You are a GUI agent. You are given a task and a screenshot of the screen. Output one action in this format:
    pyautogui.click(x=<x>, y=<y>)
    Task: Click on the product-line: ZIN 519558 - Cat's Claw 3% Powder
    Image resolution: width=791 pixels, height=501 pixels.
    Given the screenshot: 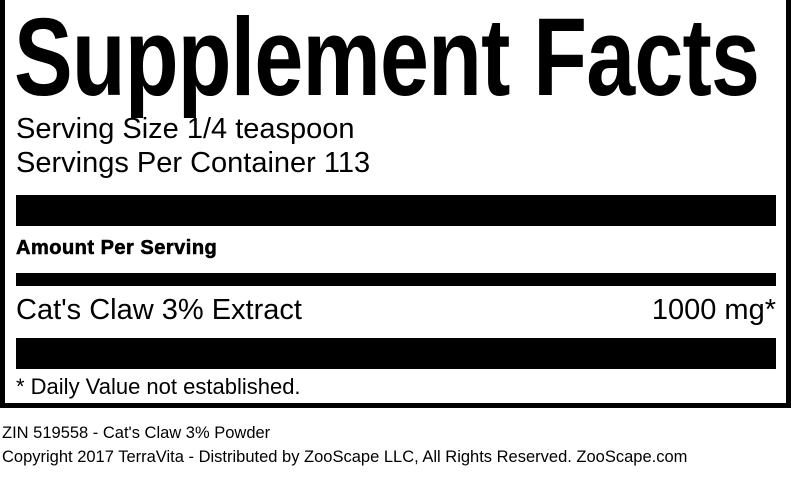 What is the action you would take?
    pyautogui.click(x=136, y=433)
    